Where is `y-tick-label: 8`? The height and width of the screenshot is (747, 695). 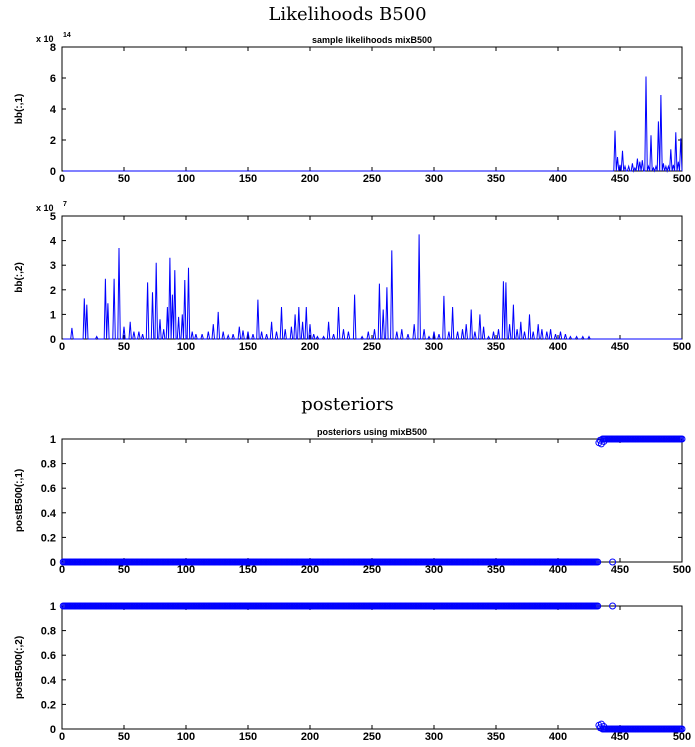 y-tick-label: 8 is located at coordinates (53, 48).